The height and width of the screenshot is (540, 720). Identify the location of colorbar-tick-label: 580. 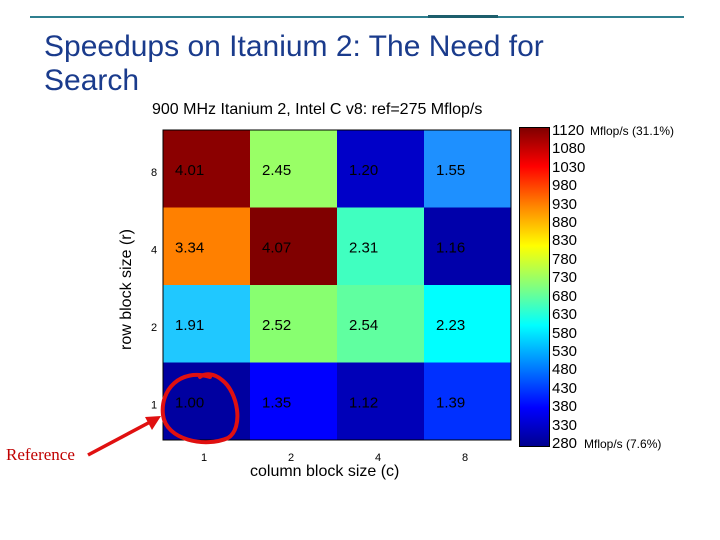
(565, 333).